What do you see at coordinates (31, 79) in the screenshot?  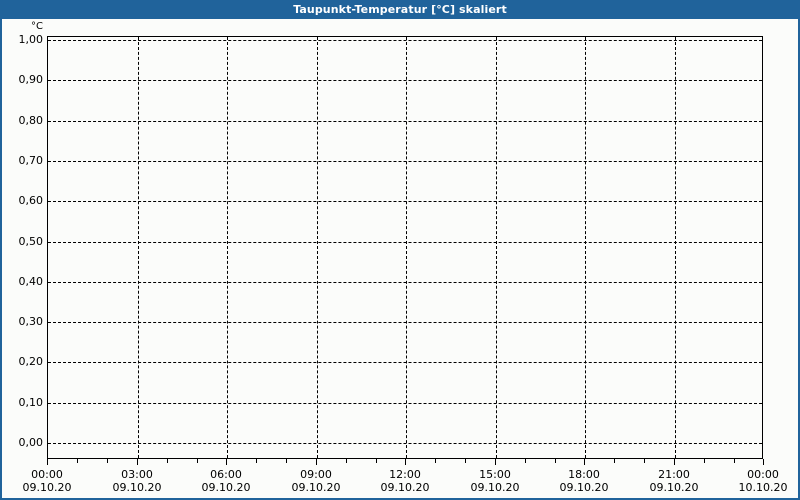 I see `y-axis-tick-label: 0,90` at bounding box center [31, 79].